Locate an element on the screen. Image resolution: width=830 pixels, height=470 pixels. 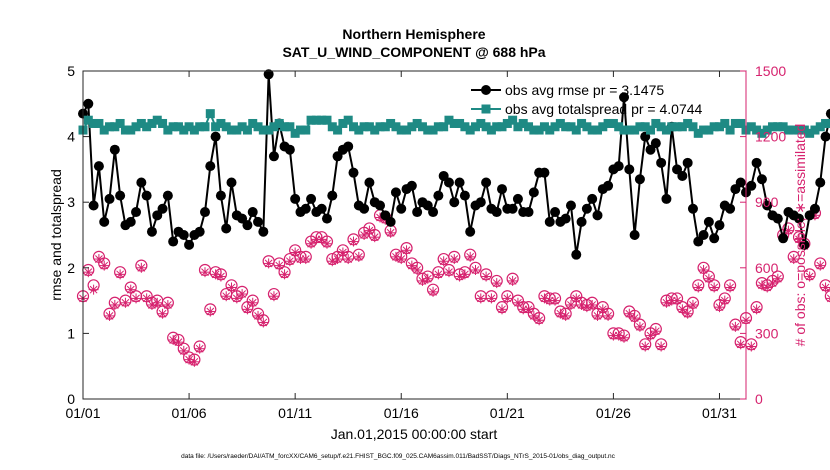
right-y-tick-label: 1500 is located at coordinates (770, 71).